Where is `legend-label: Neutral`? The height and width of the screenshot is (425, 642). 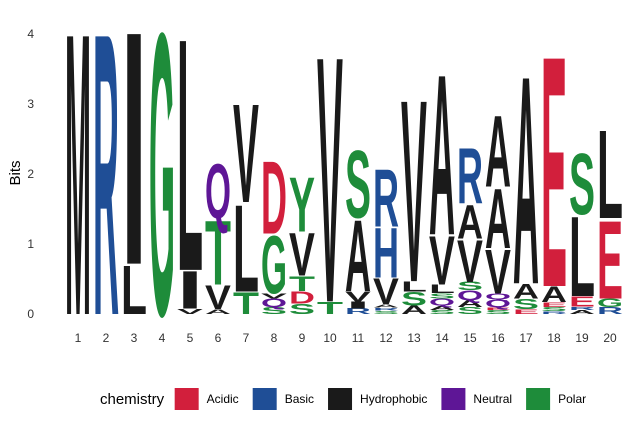 legend-label: Neutral is located at coordinates (492, 399).